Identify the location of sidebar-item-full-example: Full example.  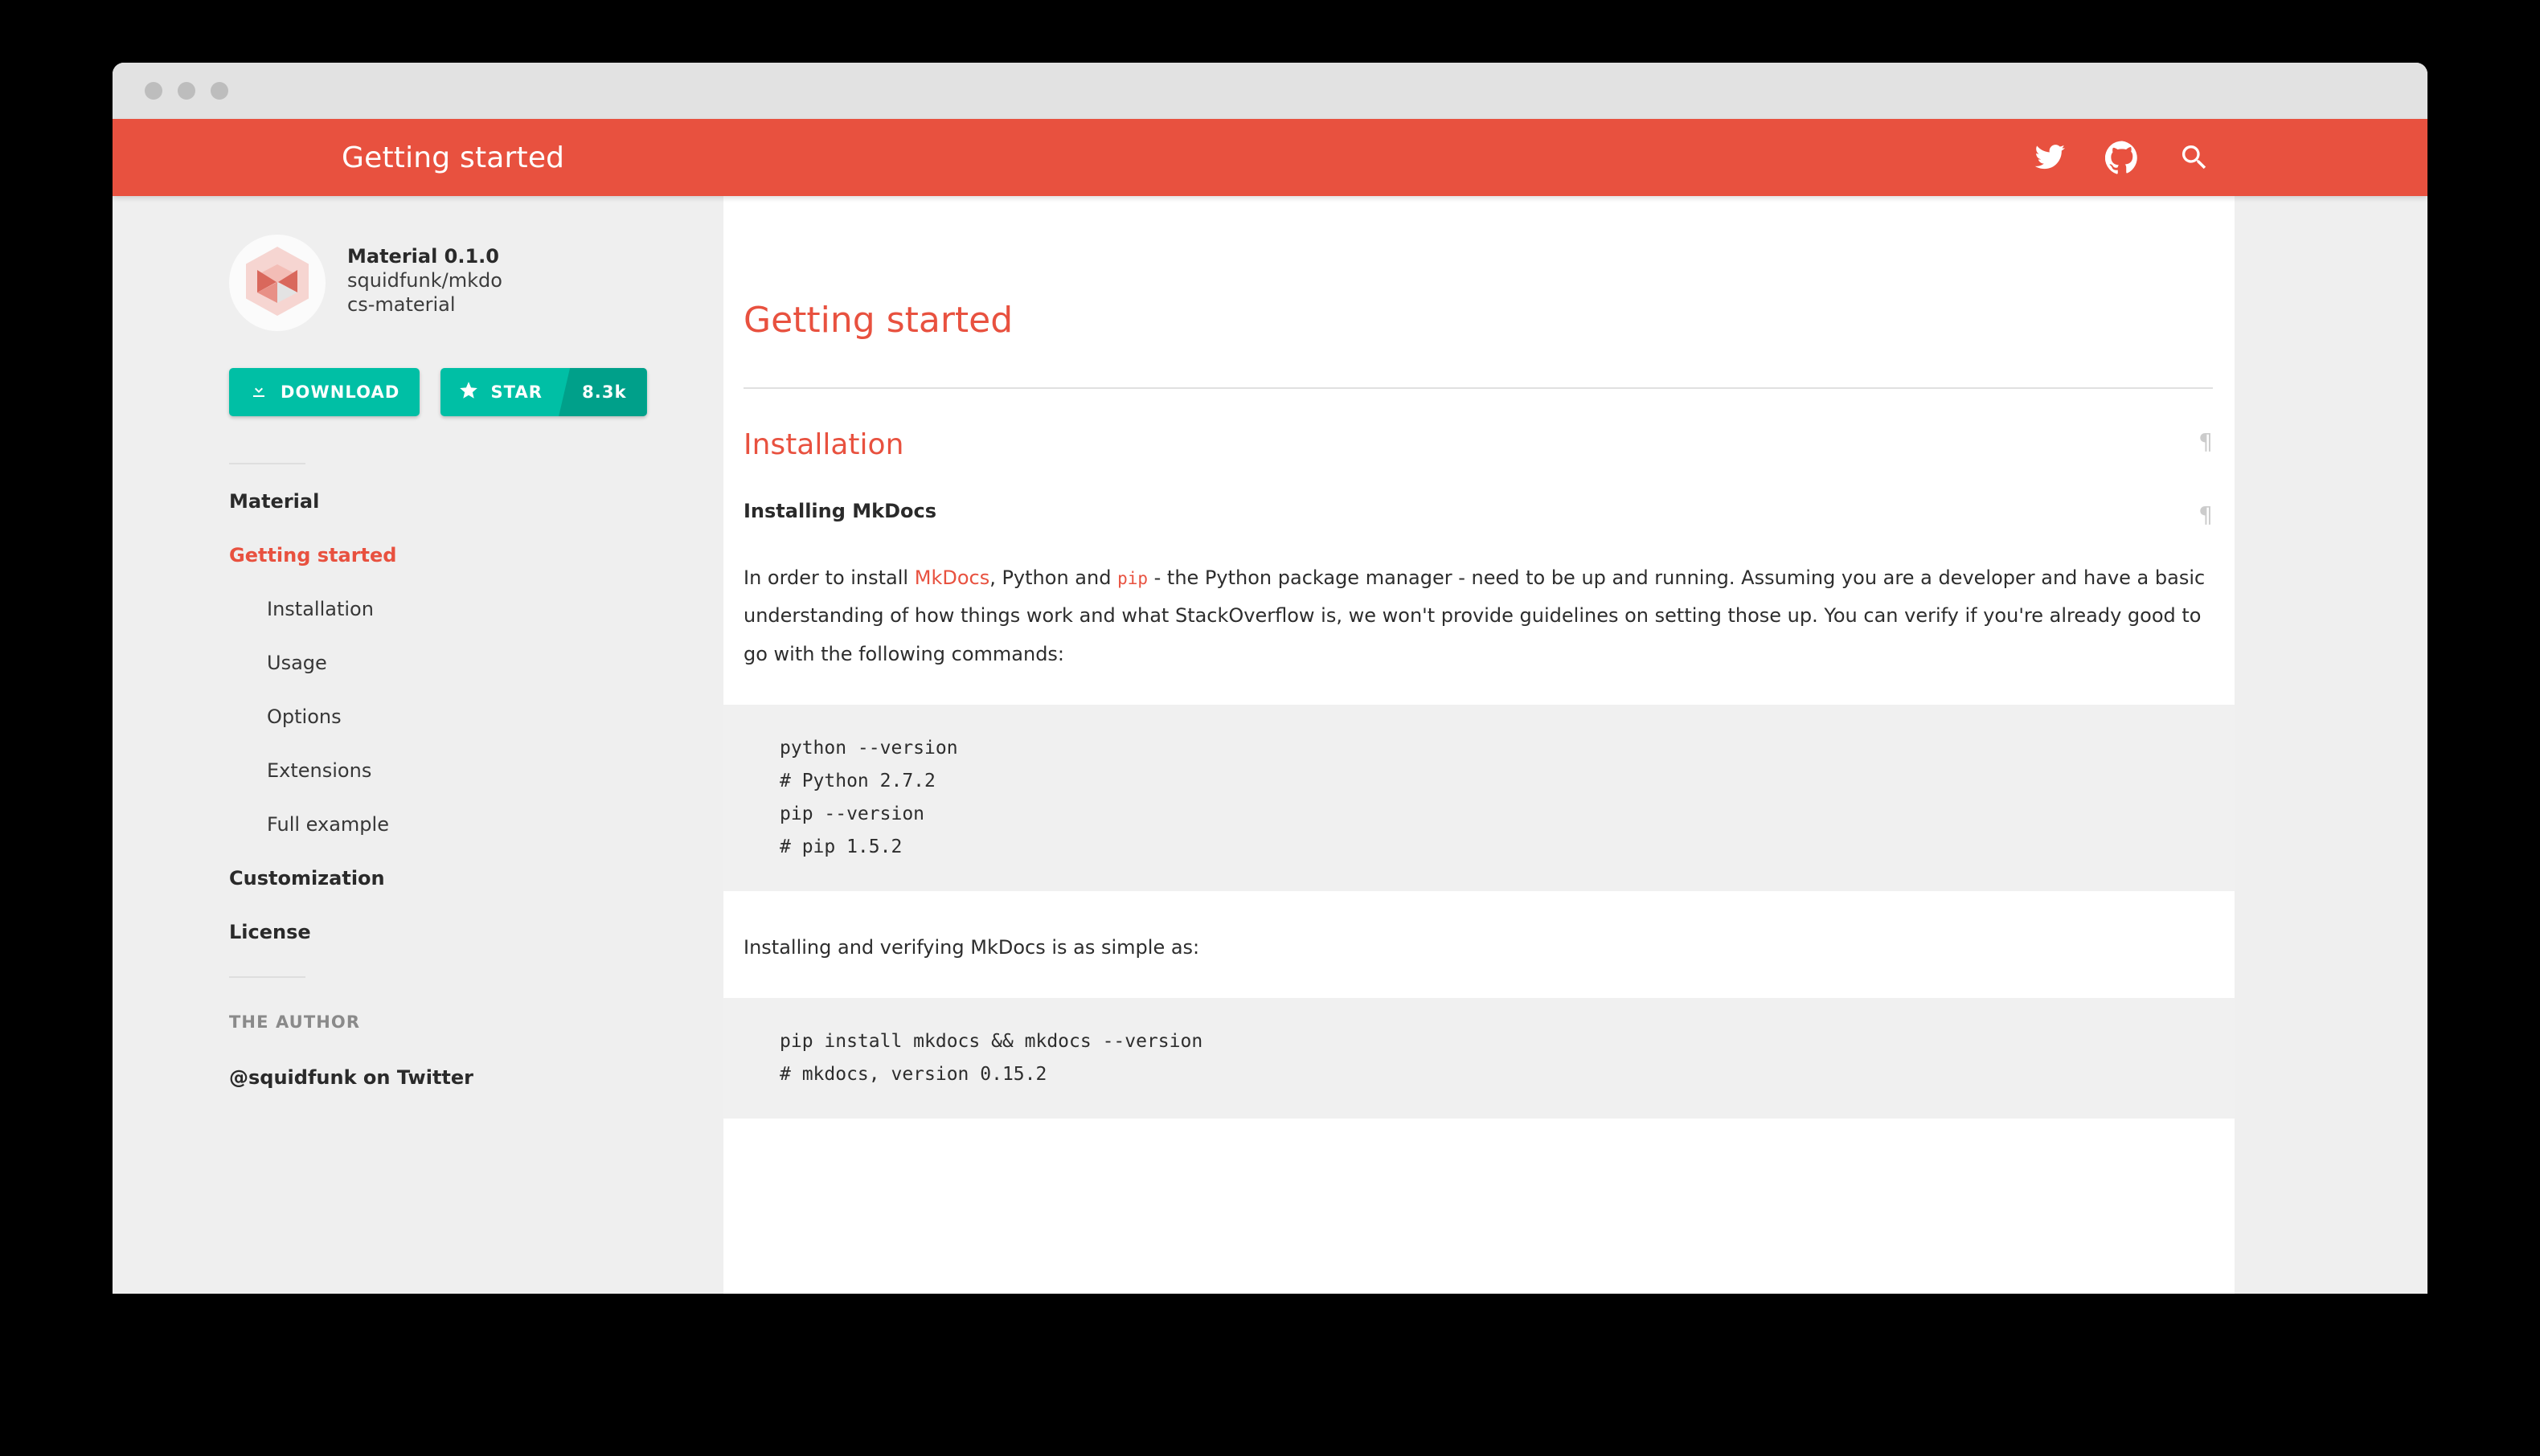
(328, 824).